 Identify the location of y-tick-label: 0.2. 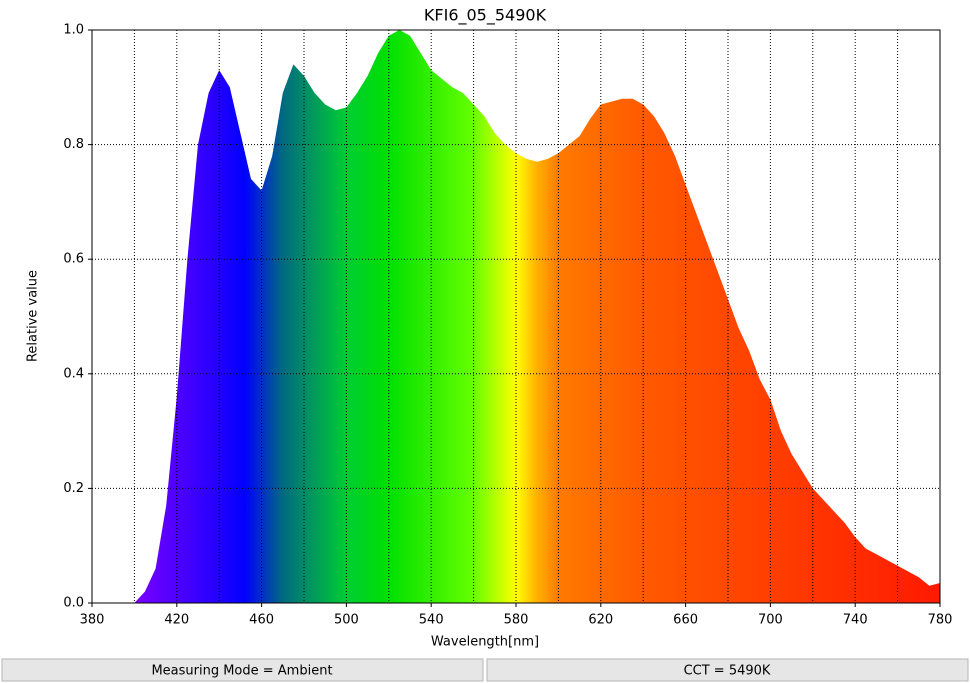
(73, 488).